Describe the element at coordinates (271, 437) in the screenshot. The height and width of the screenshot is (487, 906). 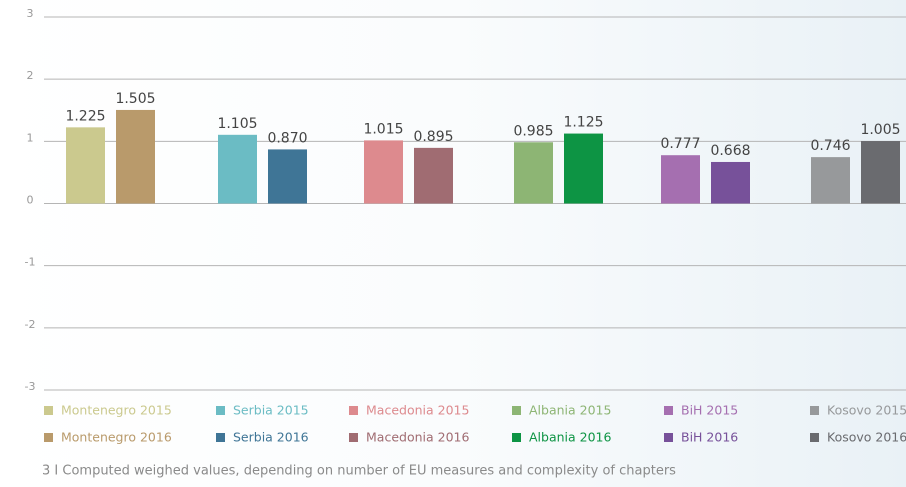
I see `legend-label: Serbia 2016` at that location.